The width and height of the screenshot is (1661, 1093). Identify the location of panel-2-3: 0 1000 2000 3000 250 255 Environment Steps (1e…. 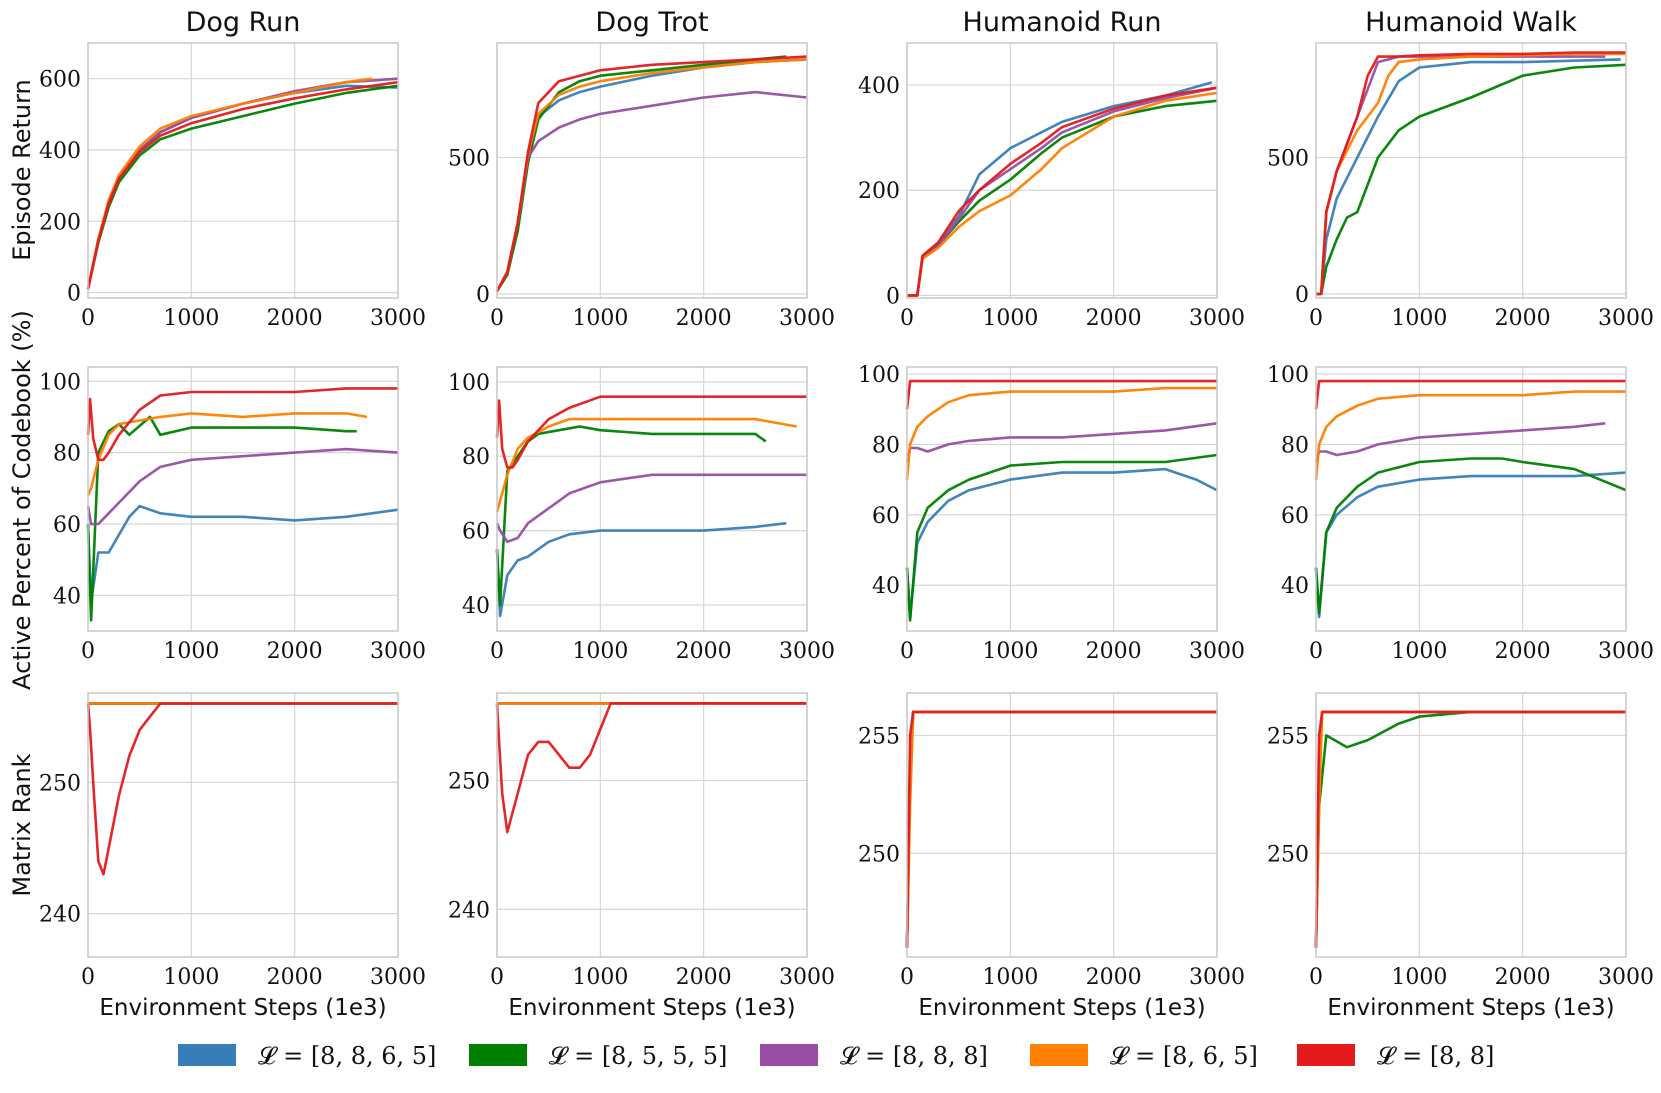
(1460, 856).